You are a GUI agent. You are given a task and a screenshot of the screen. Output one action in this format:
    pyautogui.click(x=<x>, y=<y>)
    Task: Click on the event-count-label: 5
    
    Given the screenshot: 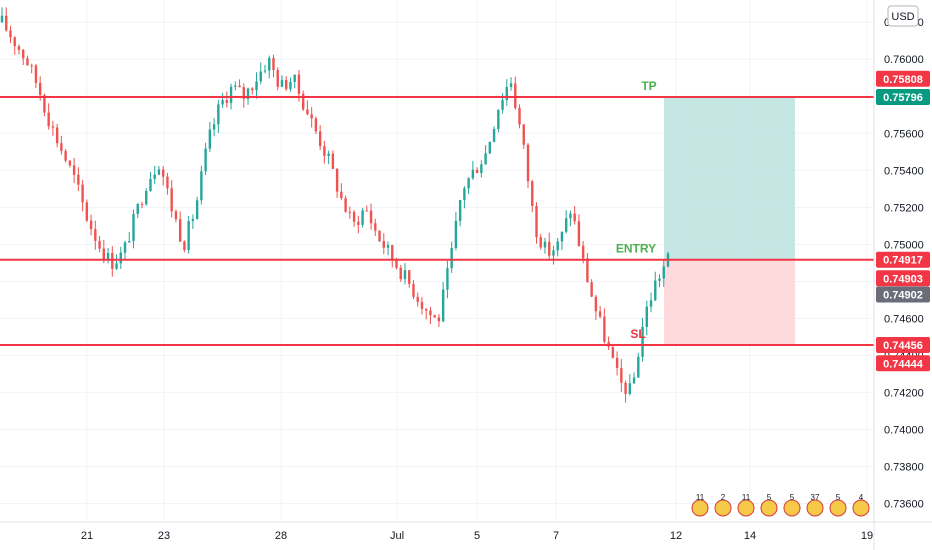 What is the action you would take?
    pyautogui.click(x=769, y=497)
    